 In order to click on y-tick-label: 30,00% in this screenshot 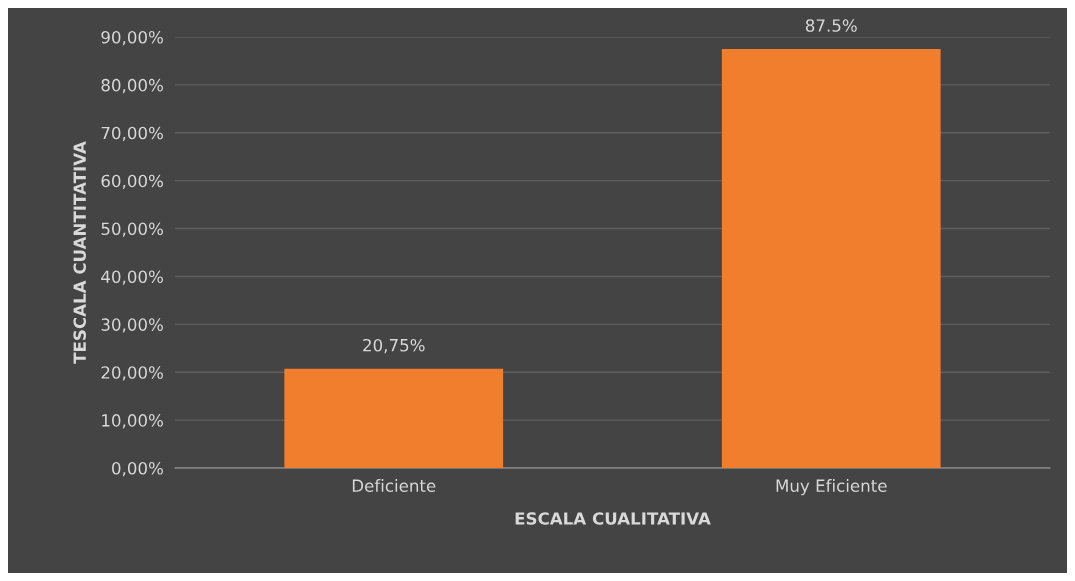, I will do `click(132, 325)`.